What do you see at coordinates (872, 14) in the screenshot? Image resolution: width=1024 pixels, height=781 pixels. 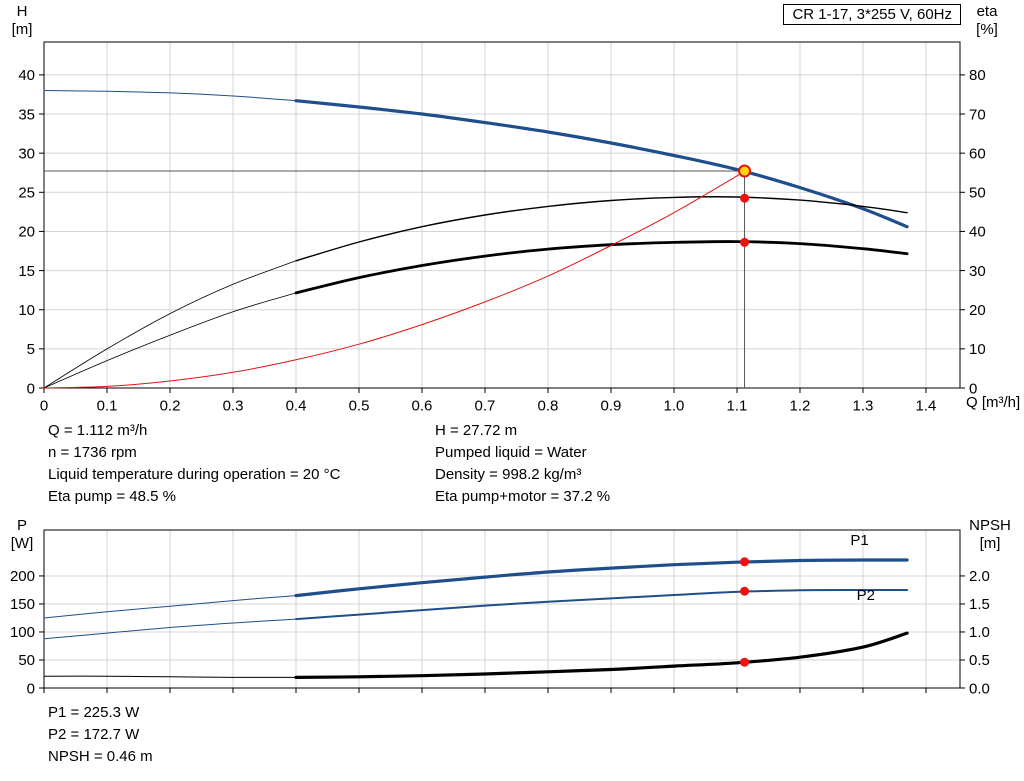 I see `pump-title-box: CR 1-17, 3*255 V, 60Hz` at bounding box center [872, 14].